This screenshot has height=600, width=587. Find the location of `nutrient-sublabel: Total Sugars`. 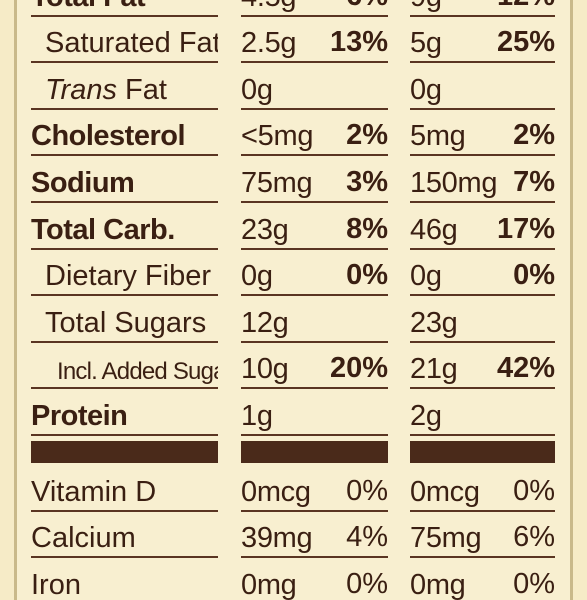

nutrient-sublabel: Total Sugars is located at coordinates (119, 322).